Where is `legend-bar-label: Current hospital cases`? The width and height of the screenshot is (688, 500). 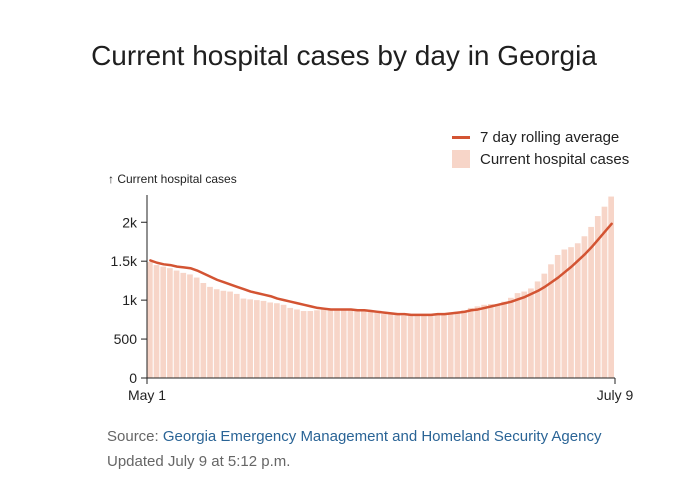 legend-bar-label: Current hospital cases is located at coordinates (555, 159).